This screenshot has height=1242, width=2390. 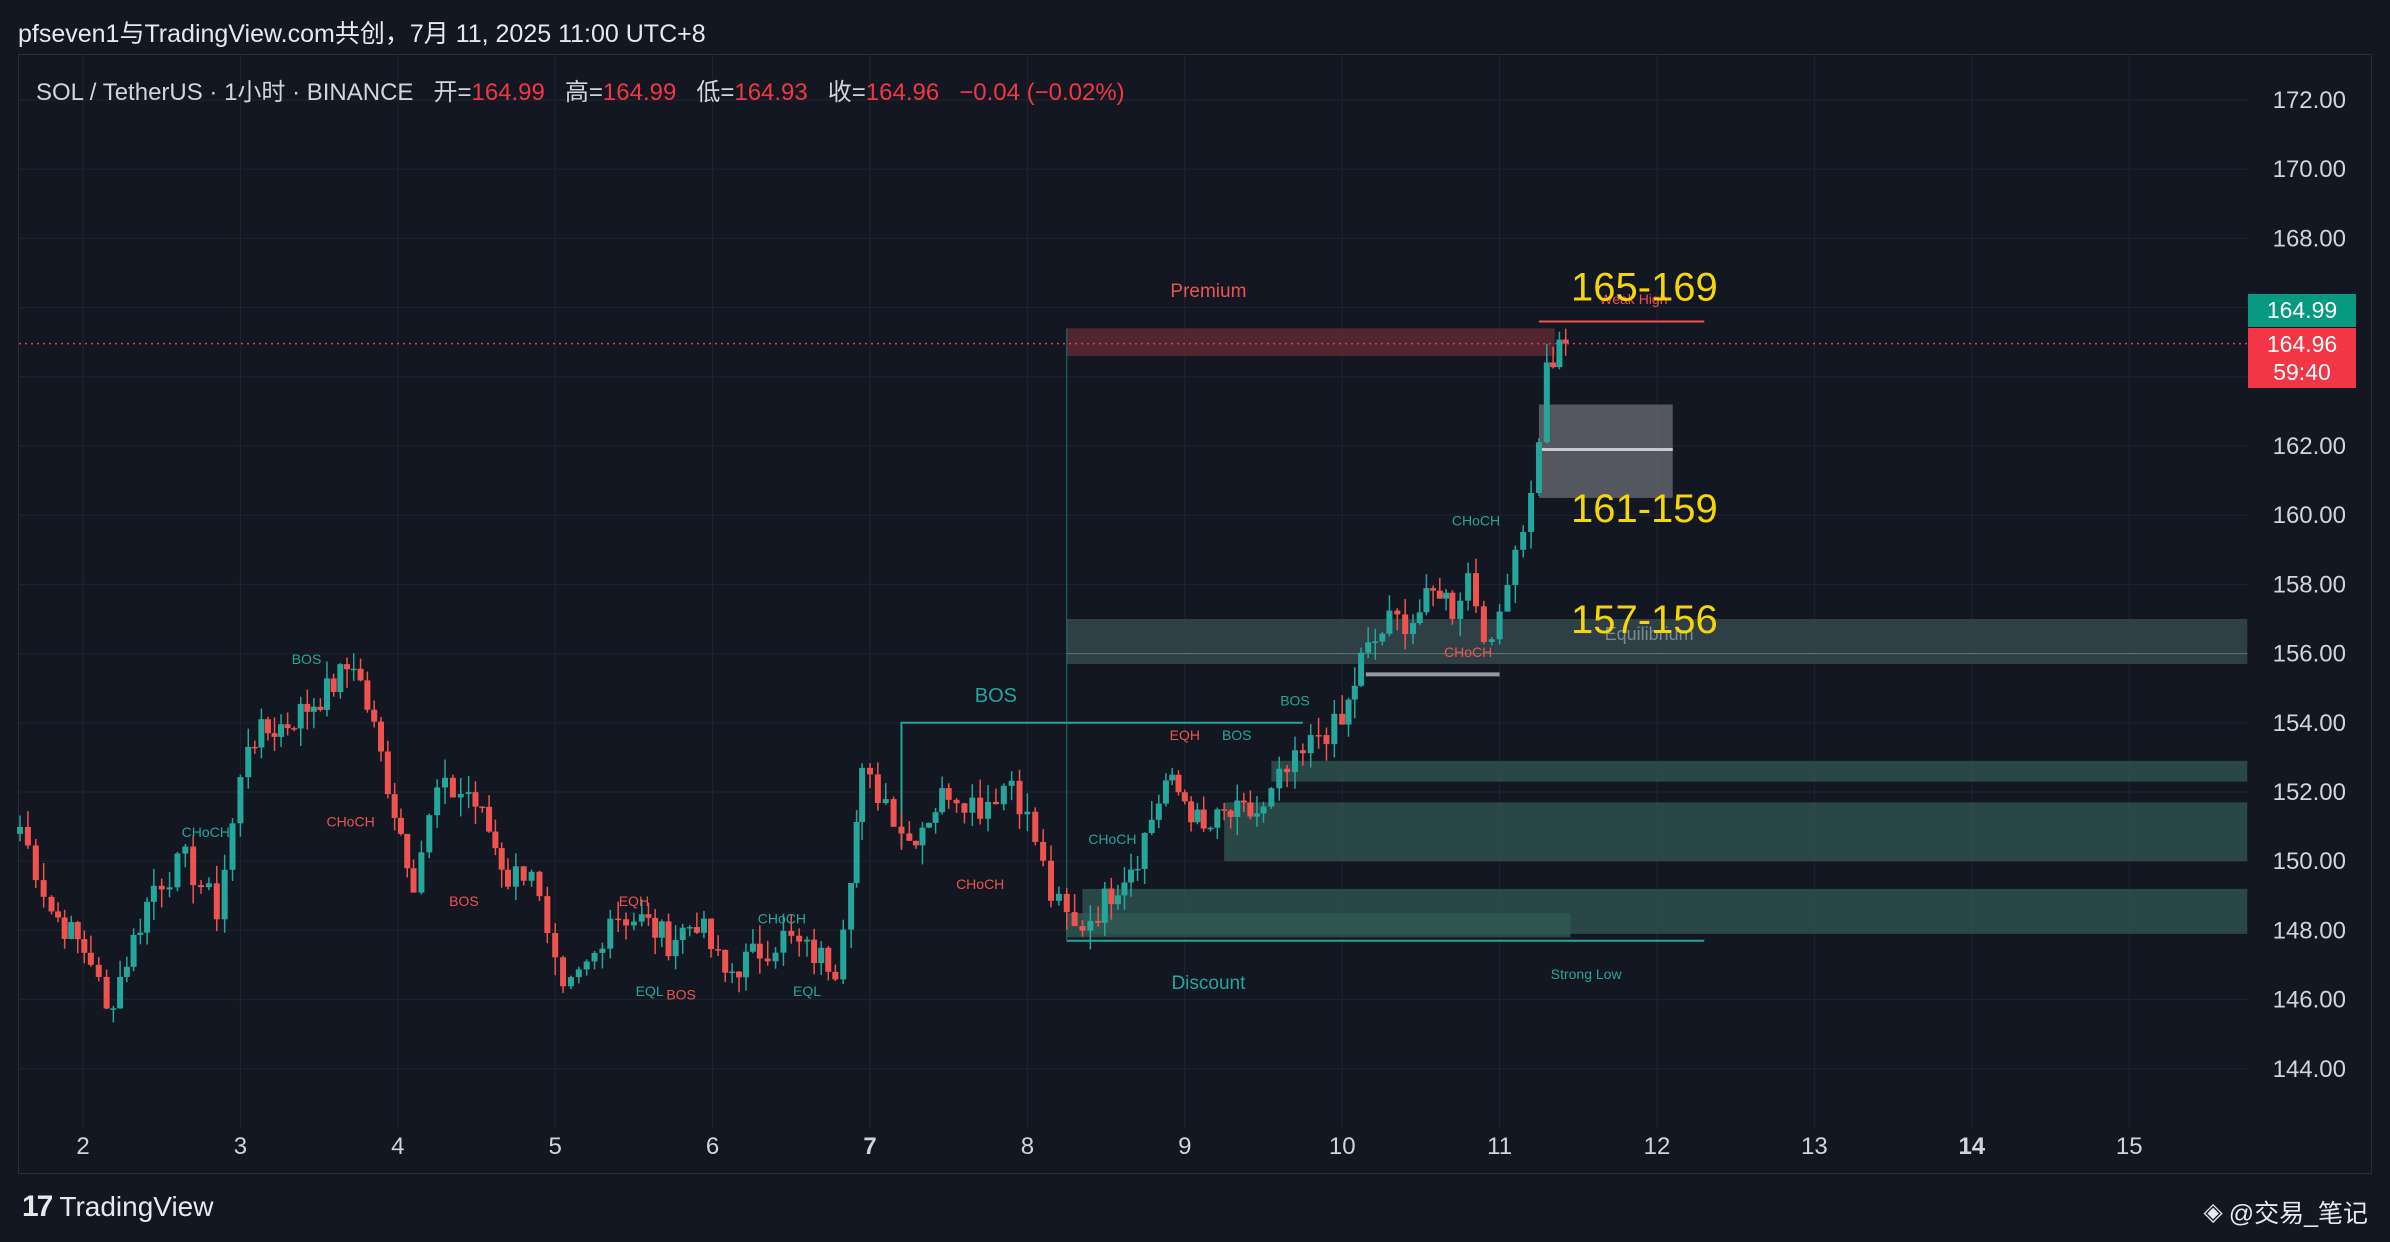 I want to click on current-price-value: 164.96, so click(x=2302, y=344).